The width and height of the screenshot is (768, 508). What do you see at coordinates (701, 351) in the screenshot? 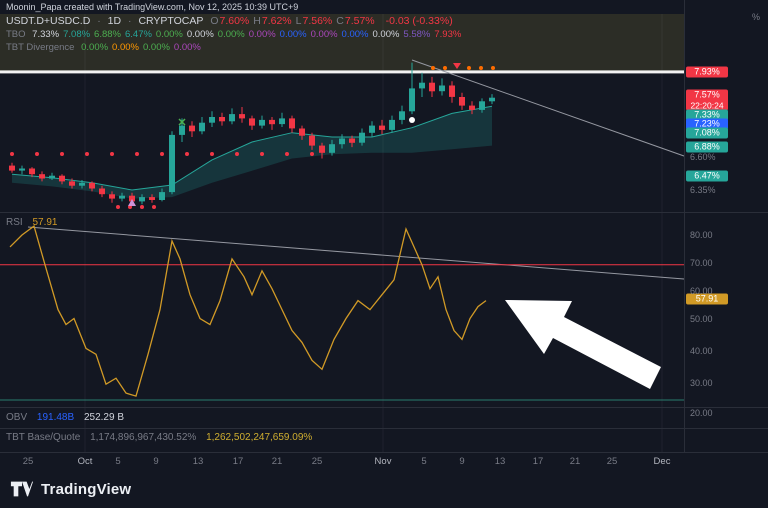
I see `axis-tick-label: 40.00` at bounding box center [701, 351].